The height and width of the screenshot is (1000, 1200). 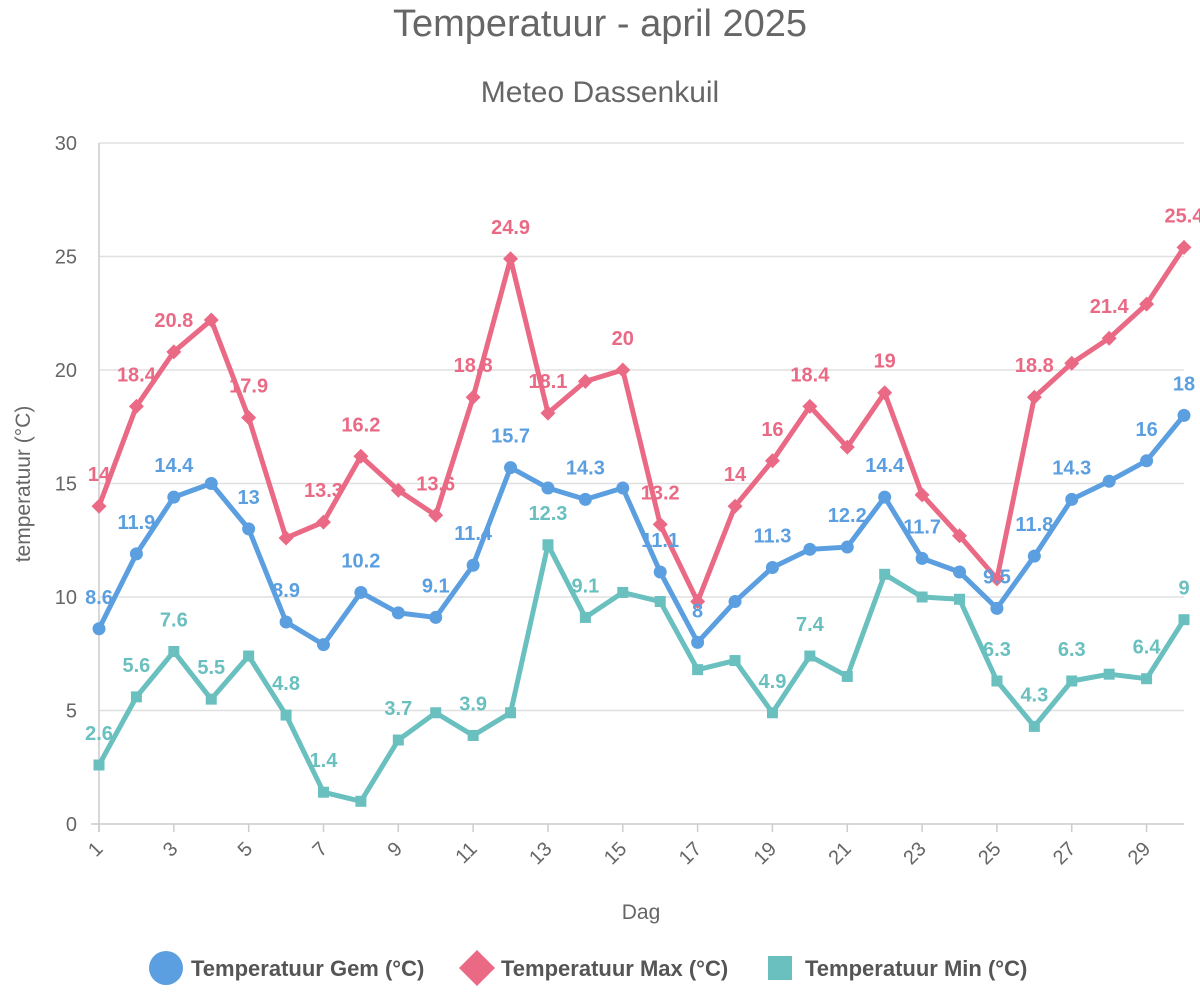 What do you see at coordinates (211, 668) in the screenshot?
I see `data-label: 5.5` at bounding box center [211, 668].